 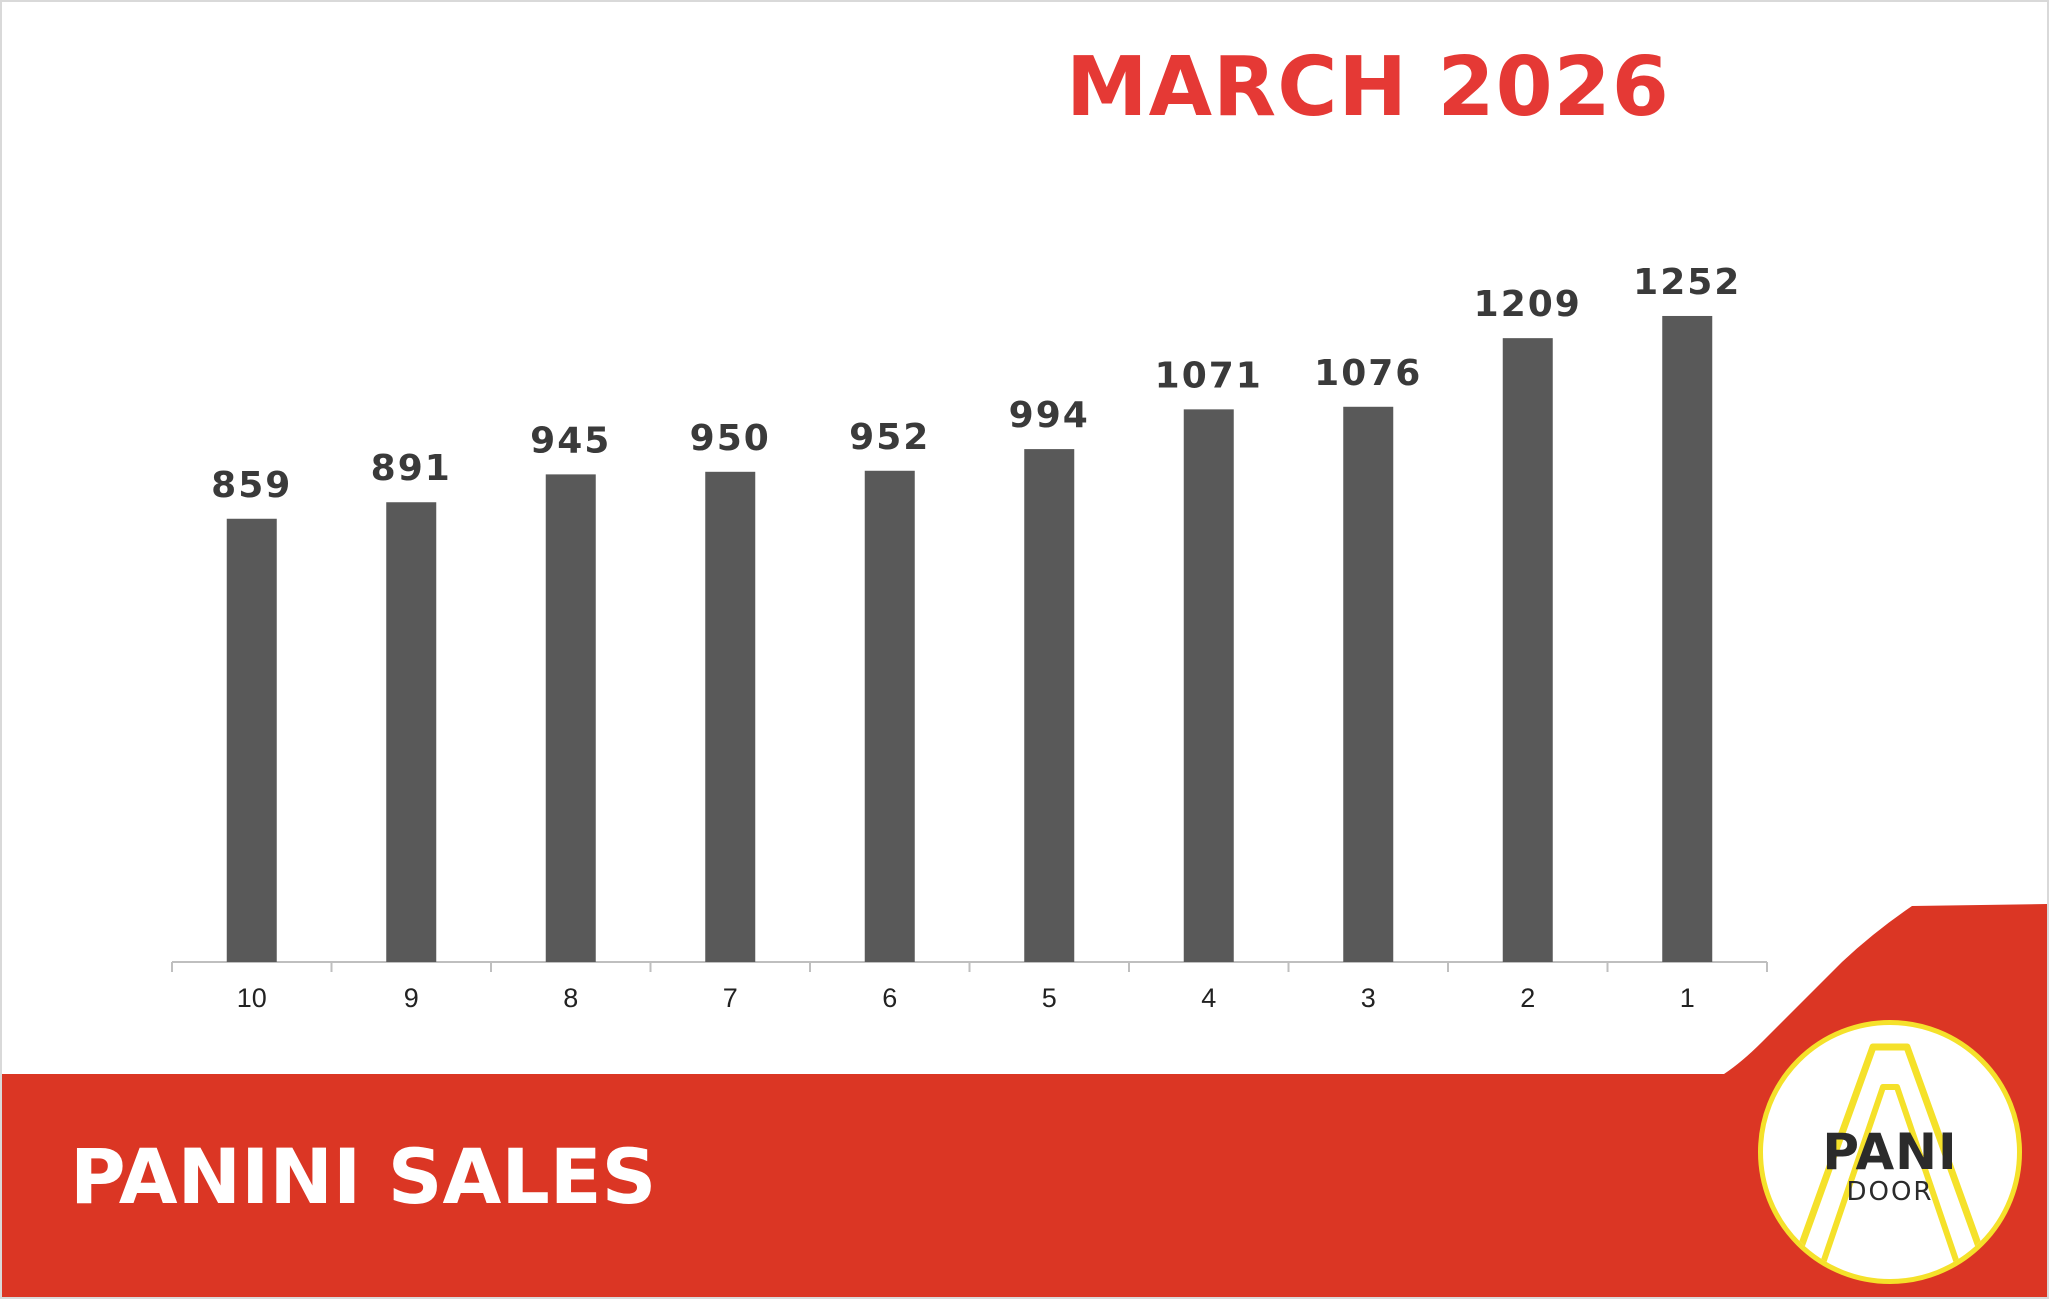 I want to click on bar-value-label: 891, so click(x=411, y=468).